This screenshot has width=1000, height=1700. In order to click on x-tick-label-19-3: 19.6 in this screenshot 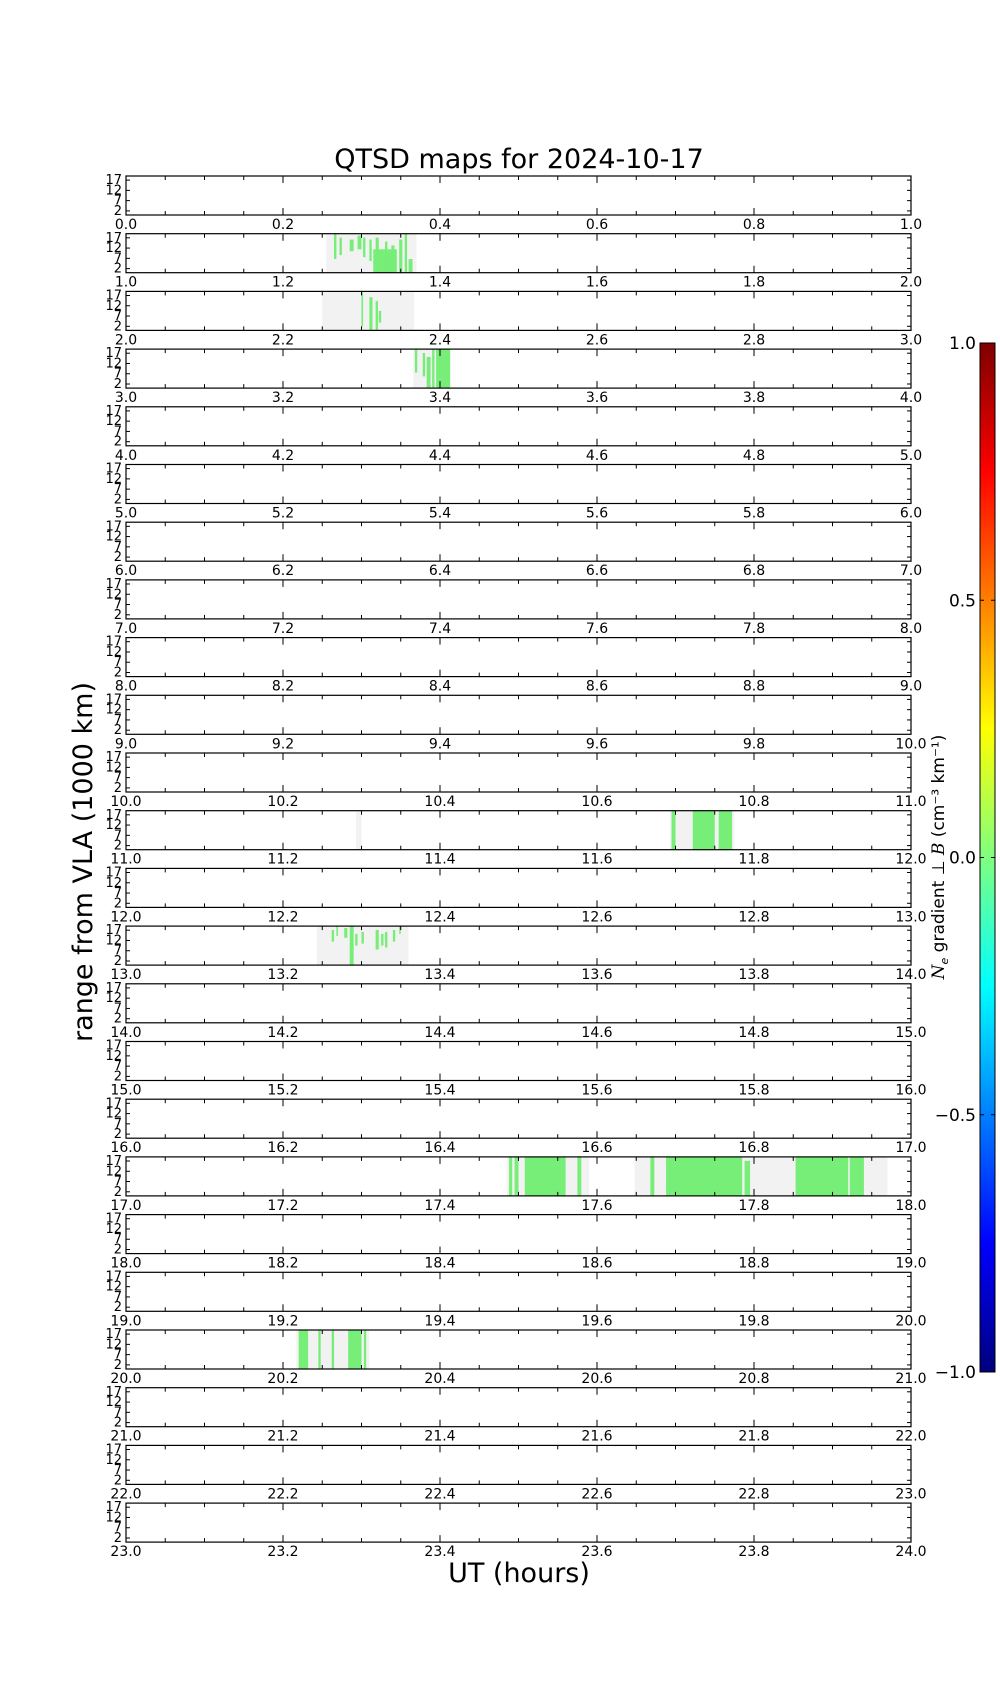, I will do `click(596, 1321)`.